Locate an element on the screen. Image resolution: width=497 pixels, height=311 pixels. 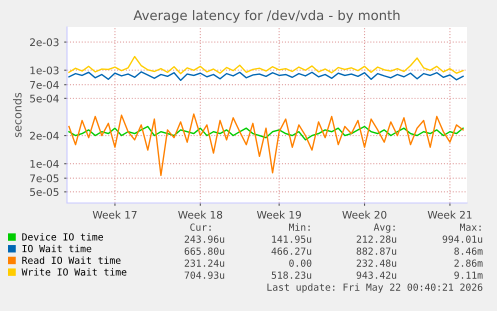
x-tick-label: Week 17 is located at coordinates (114, 214).